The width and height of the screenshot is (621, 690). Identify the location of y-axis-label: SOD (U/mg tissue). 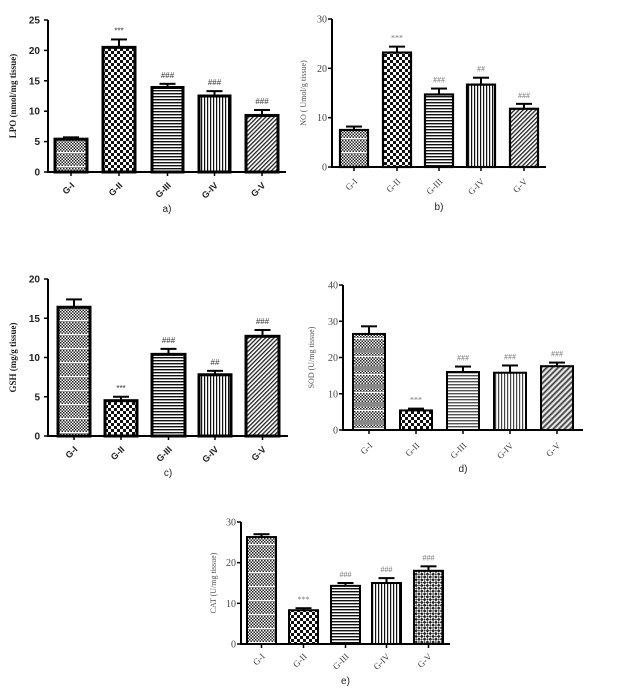
(311, 357).